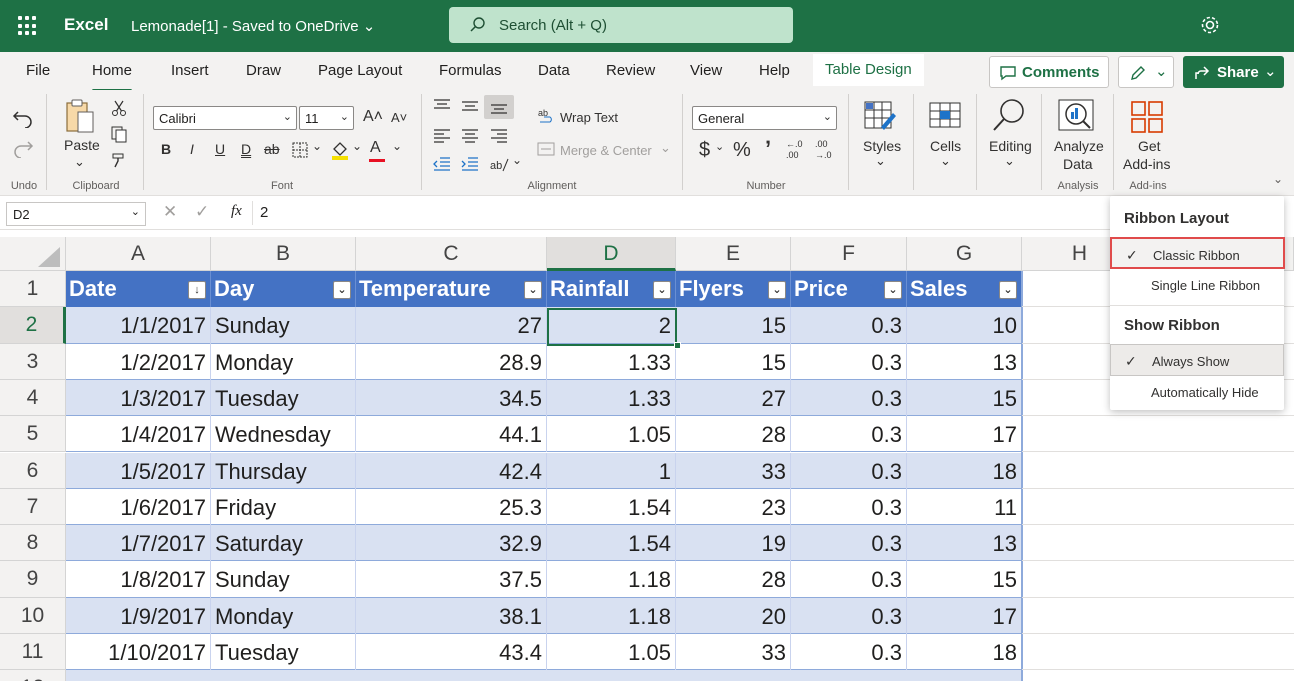  What do you see at coordinates (340, 150) in the screenshot?
I see `fill-color-icon` at bounding box center [340, 150].